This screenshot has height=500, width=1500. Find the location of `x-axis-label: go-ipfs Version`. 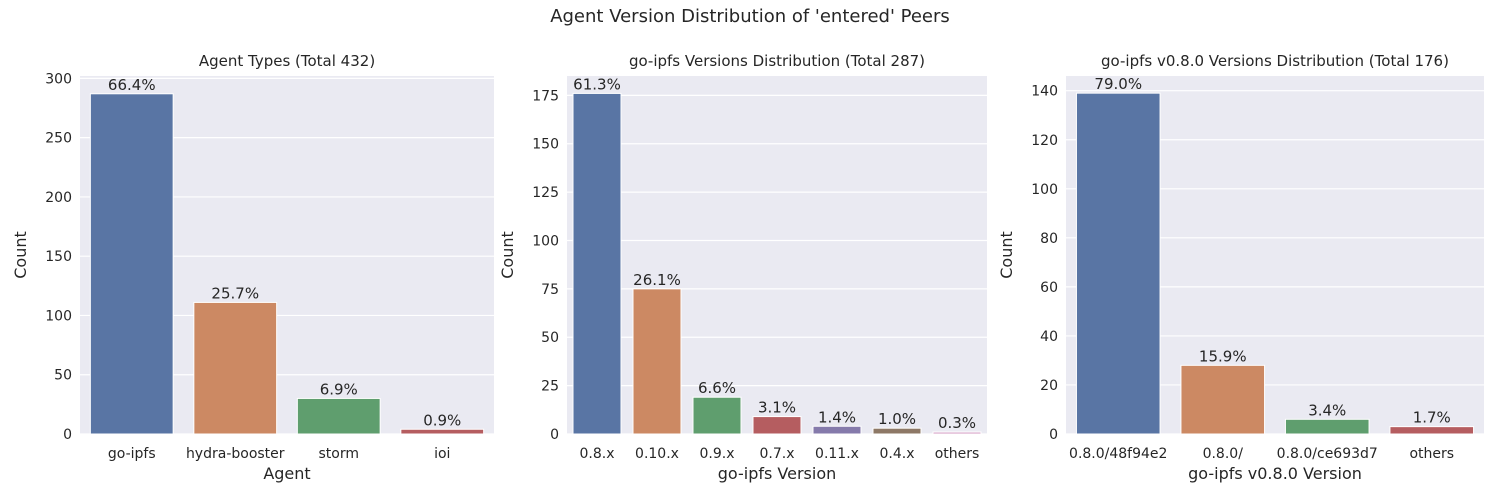

x-axis-label: go-ipfs Version is located at coordinates (777, 473).